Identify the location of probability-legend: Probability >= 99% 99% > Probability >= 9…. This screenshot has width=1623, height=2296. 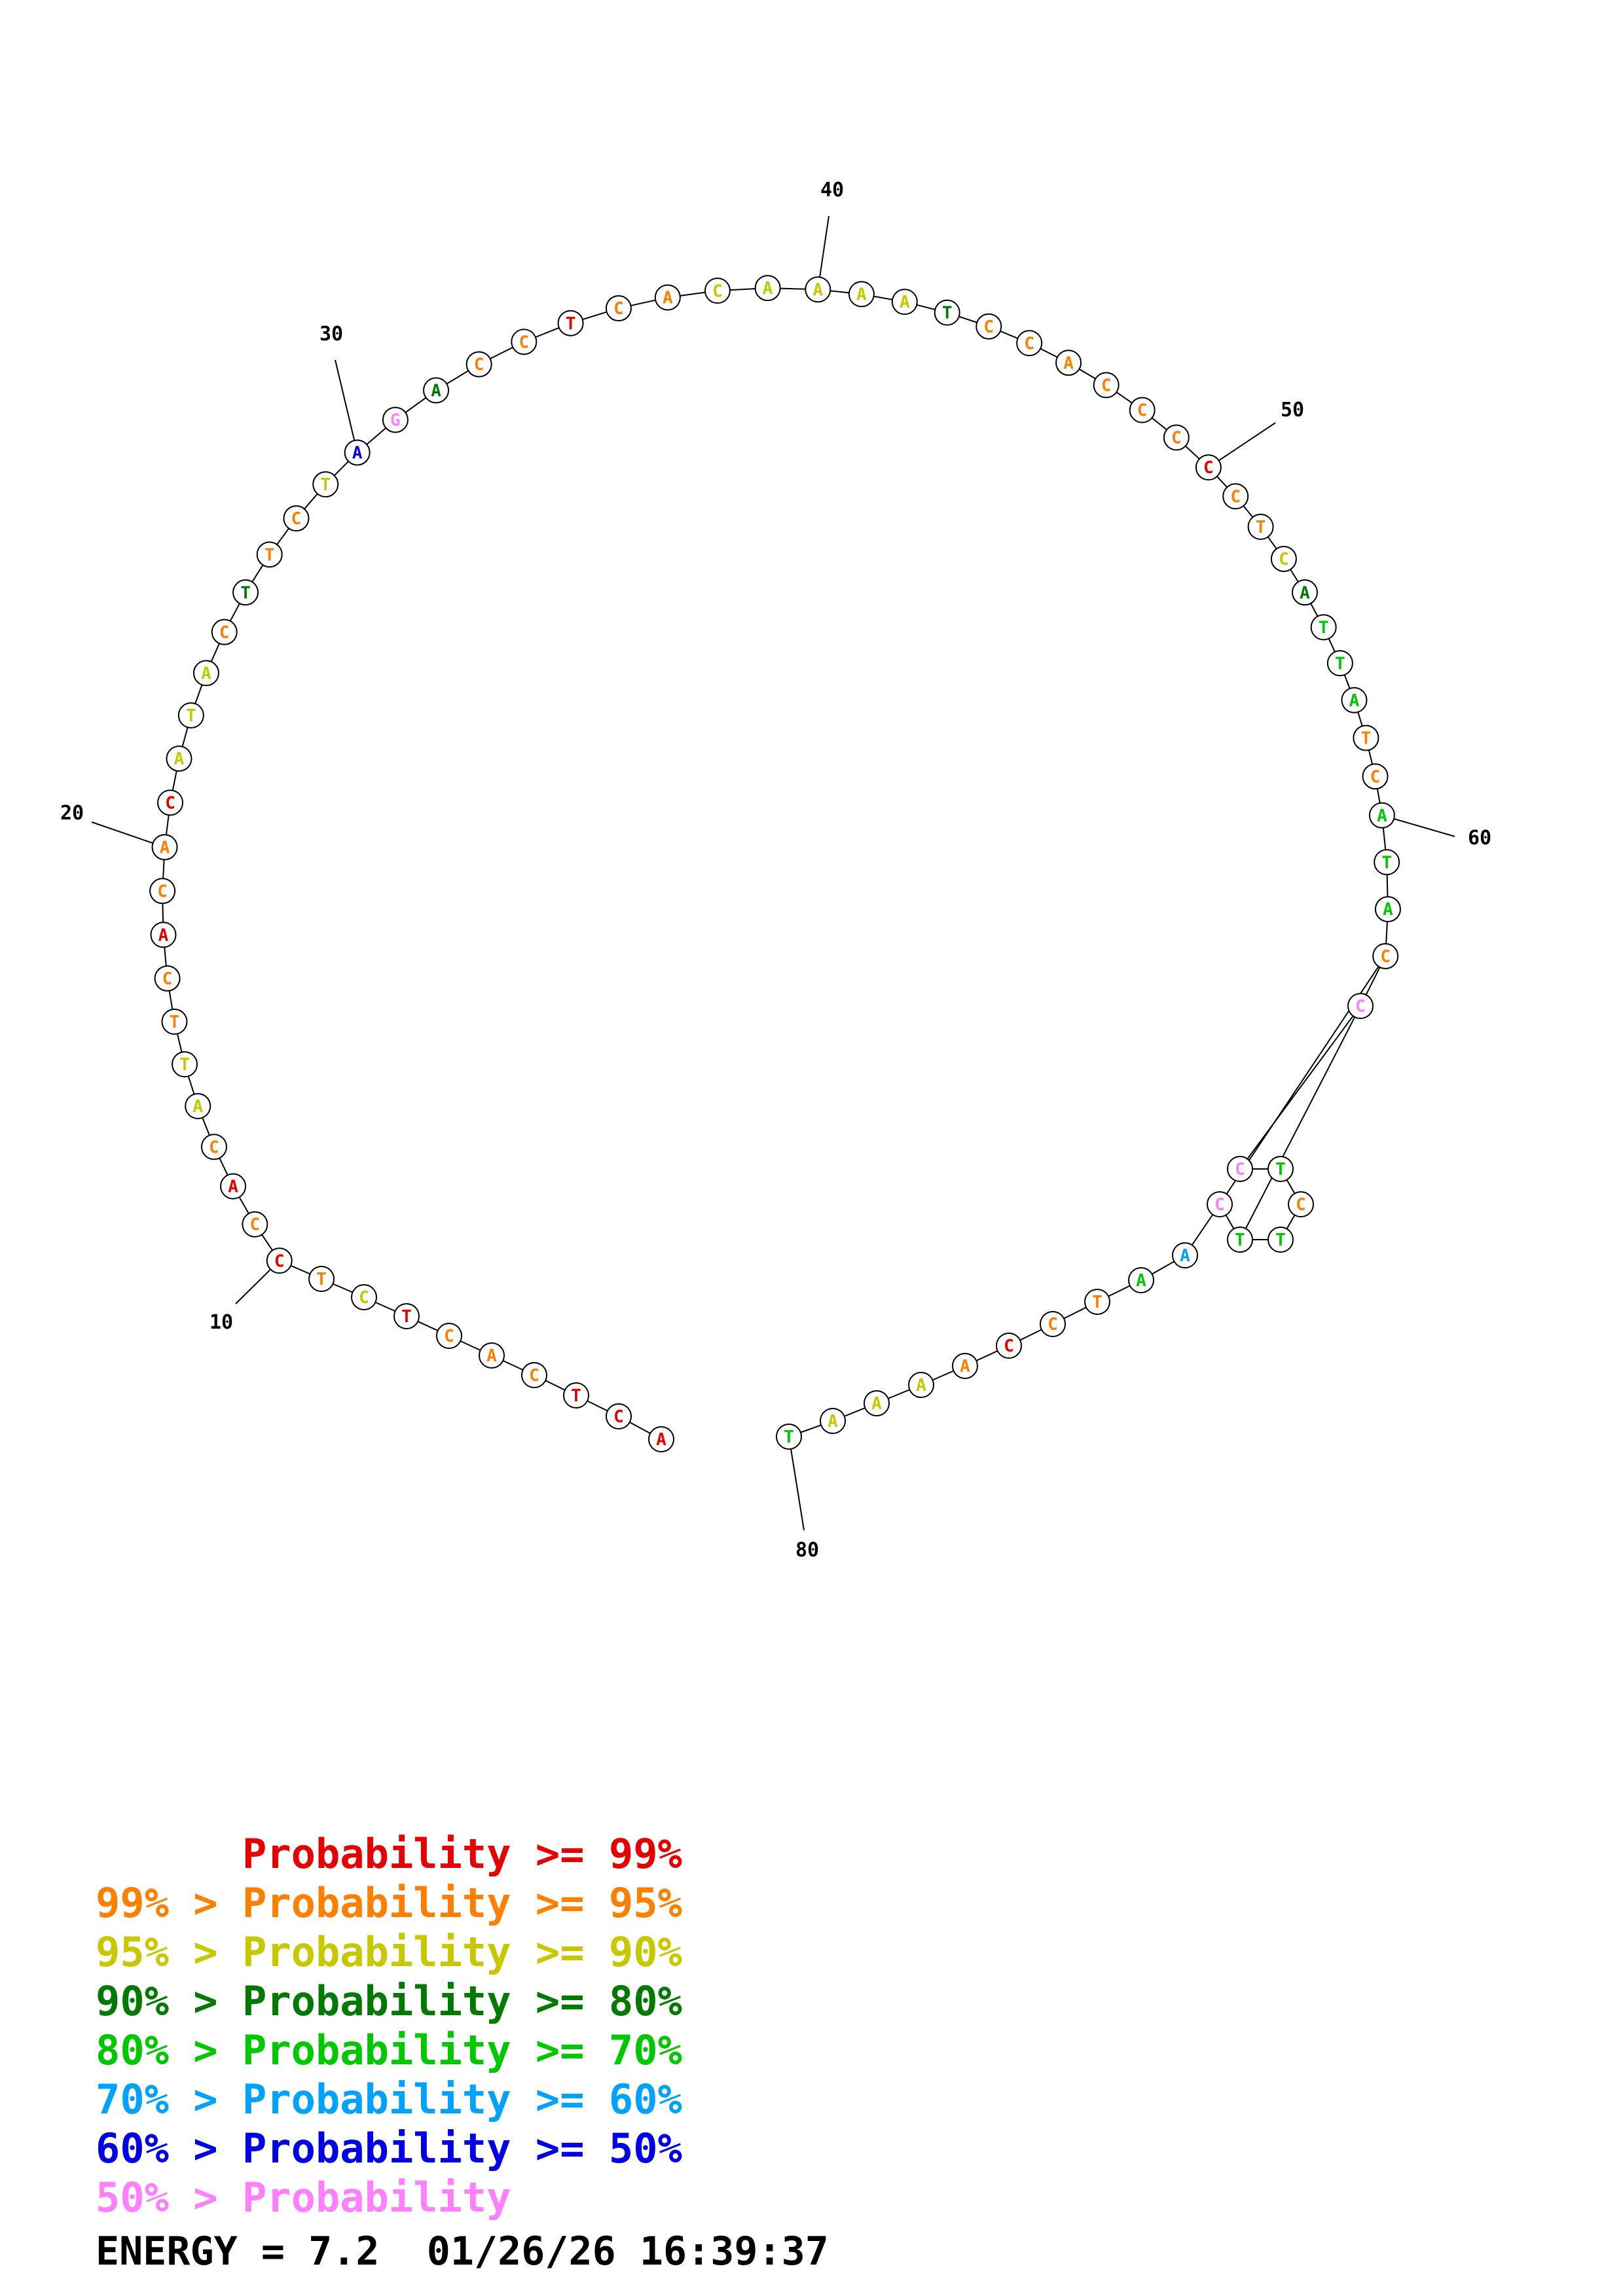
(389, 2025).